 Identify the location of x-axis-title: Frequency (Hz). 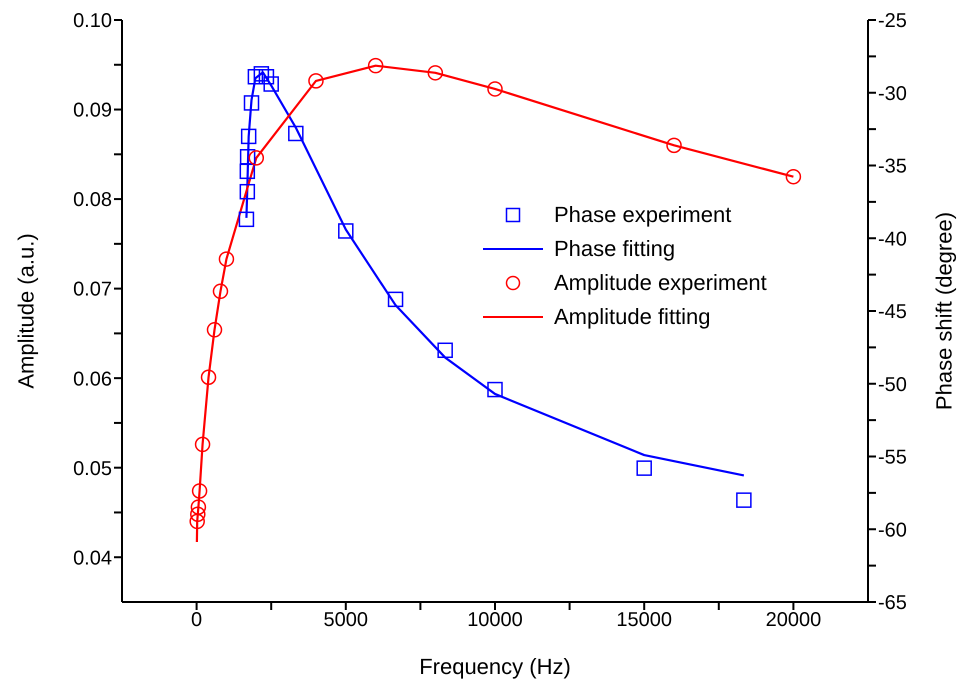
(495, 666).